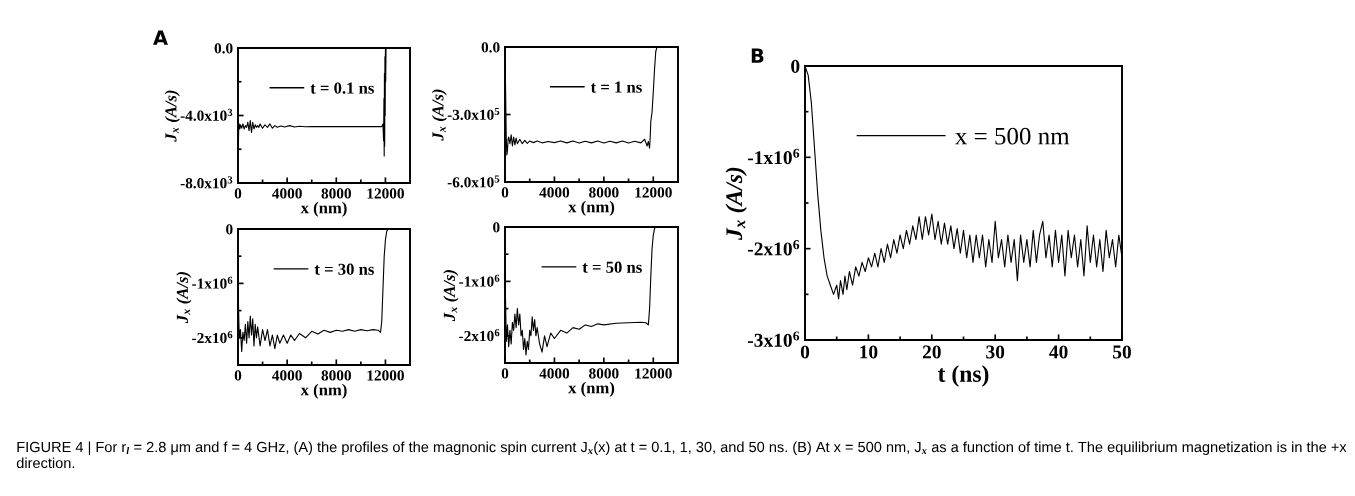 The height and width of the screenshot is (496, 1355). I want to click on text: FIGURE 4 | For r$_{l}$ = 2.8 μm and f = 4 GHz, (A) the profiles of the magnonic spin current J$_{x}$(x) at t = 0.1, 1, 30, and 50 ns. (B) At x = 500 nm, J$_{x}$ as a function of time t. The equilibrium magnetization is in the +x direction., so click(681, 455).